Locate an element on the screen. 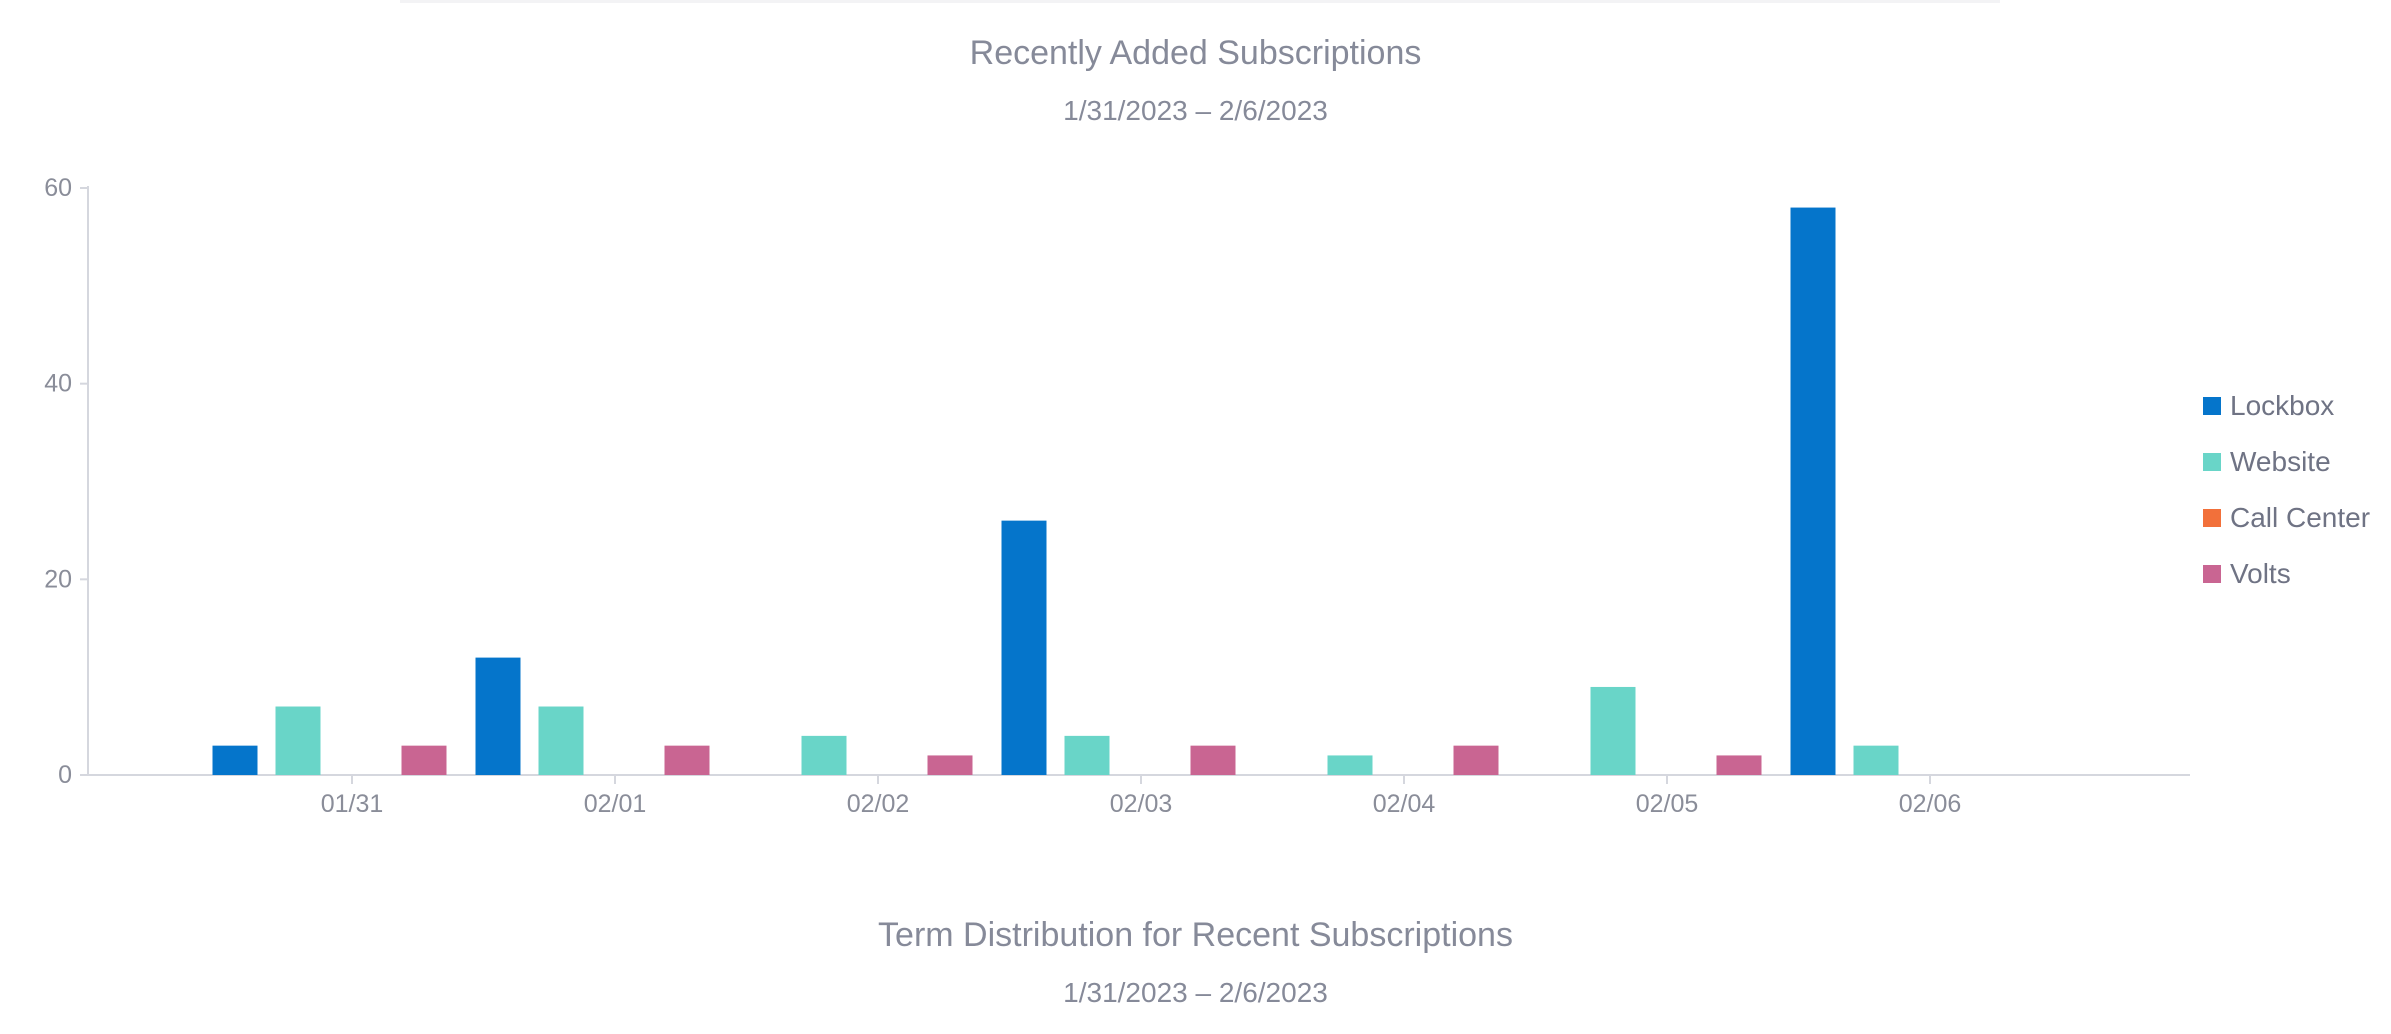  y-tick-label: 40 is located at coordinates (58, 384).